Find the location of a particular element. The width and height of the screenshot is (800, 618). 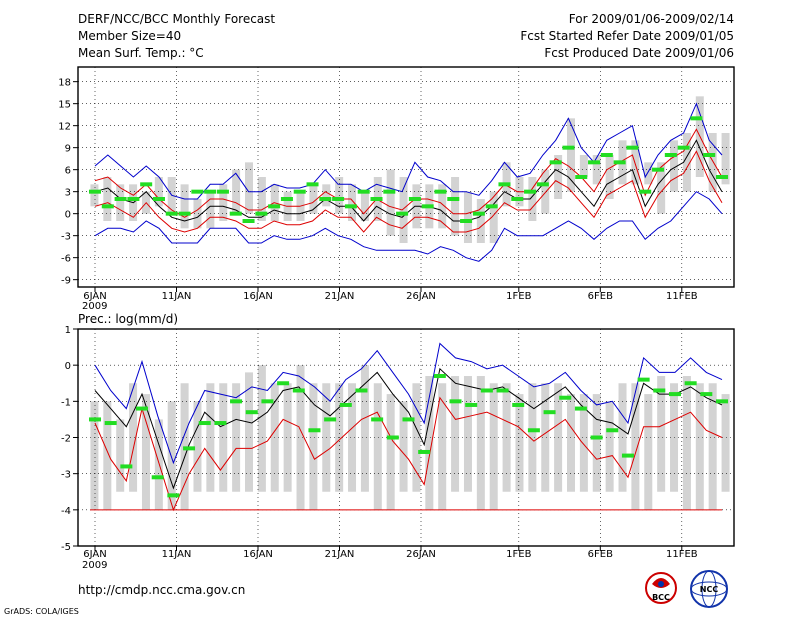

y-tick-label: -5 is located at coordinates (66, 547).